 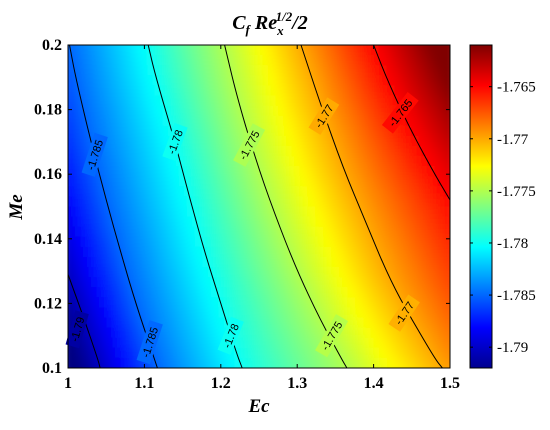 I want to click on colorbar-tick-label: -1.775, so click(x=516, y=192).